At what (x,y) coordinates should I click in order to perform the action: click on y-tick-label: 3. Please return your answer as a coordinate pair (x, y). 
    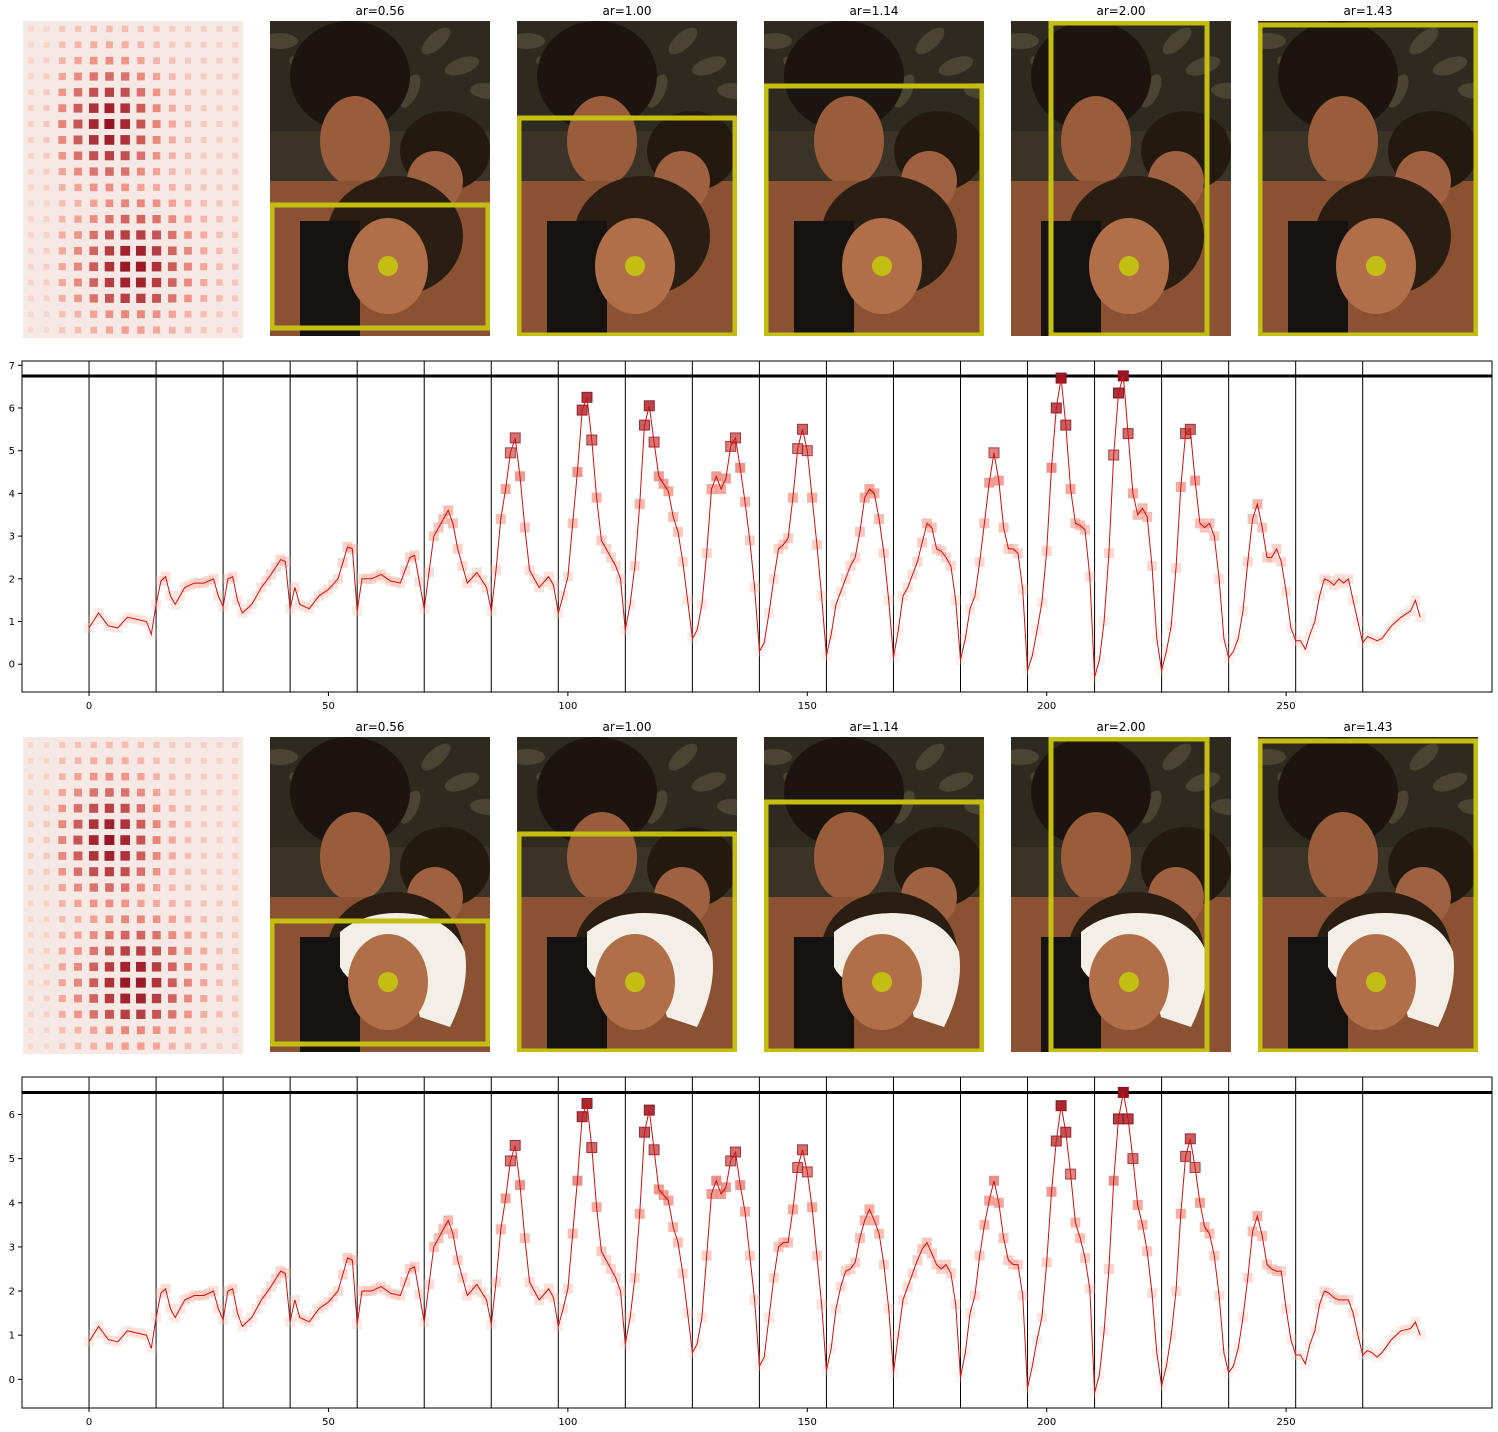
    Looking at the image, I should click on (12, 537).